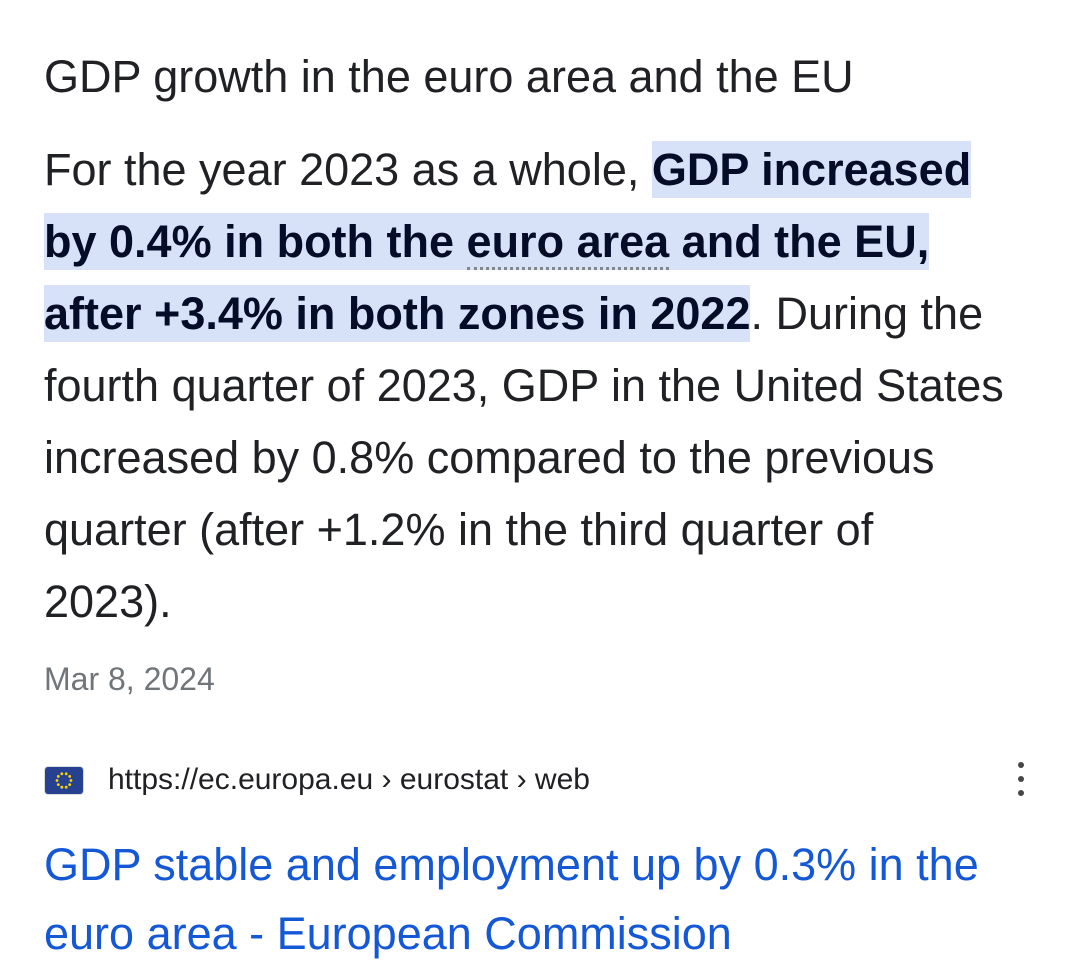  What do you see at coordinates (349, 779) in the screenshot?
I see `result-url-breadcrumb: https://ec.europa.eu › eurostat › web` at bounding box center [349, 779].